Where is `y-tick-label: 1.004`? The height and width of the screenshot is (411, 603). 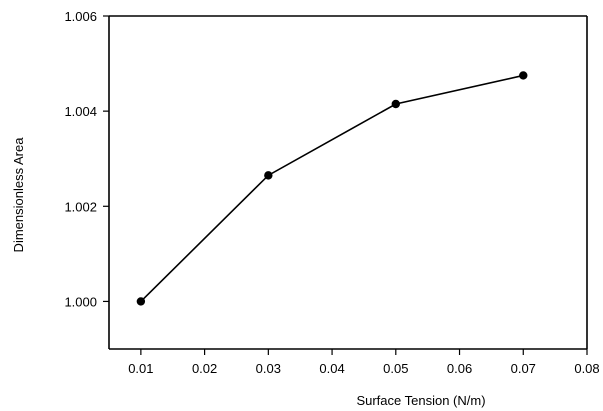 y-tick-label: 1.004 is located at coordinates (80, 111).